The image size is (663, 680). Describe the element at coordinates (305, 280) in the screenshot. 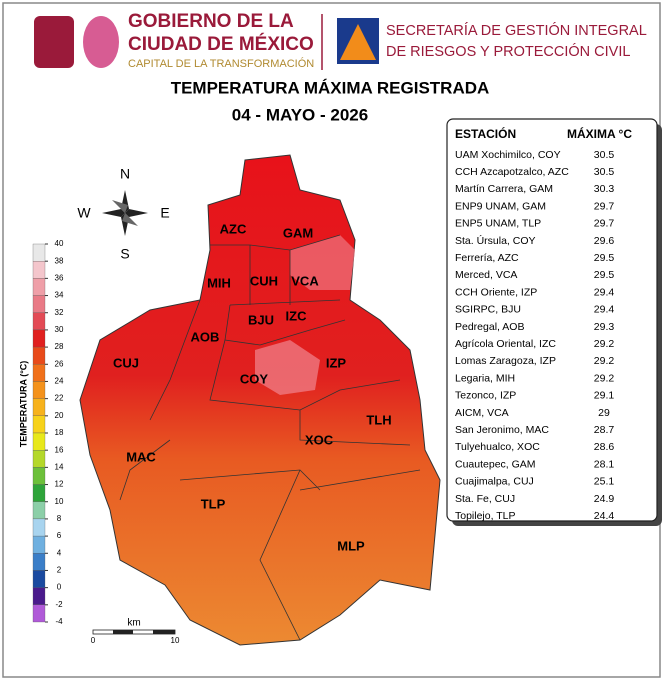

I see `district-label: VCA` at that location.